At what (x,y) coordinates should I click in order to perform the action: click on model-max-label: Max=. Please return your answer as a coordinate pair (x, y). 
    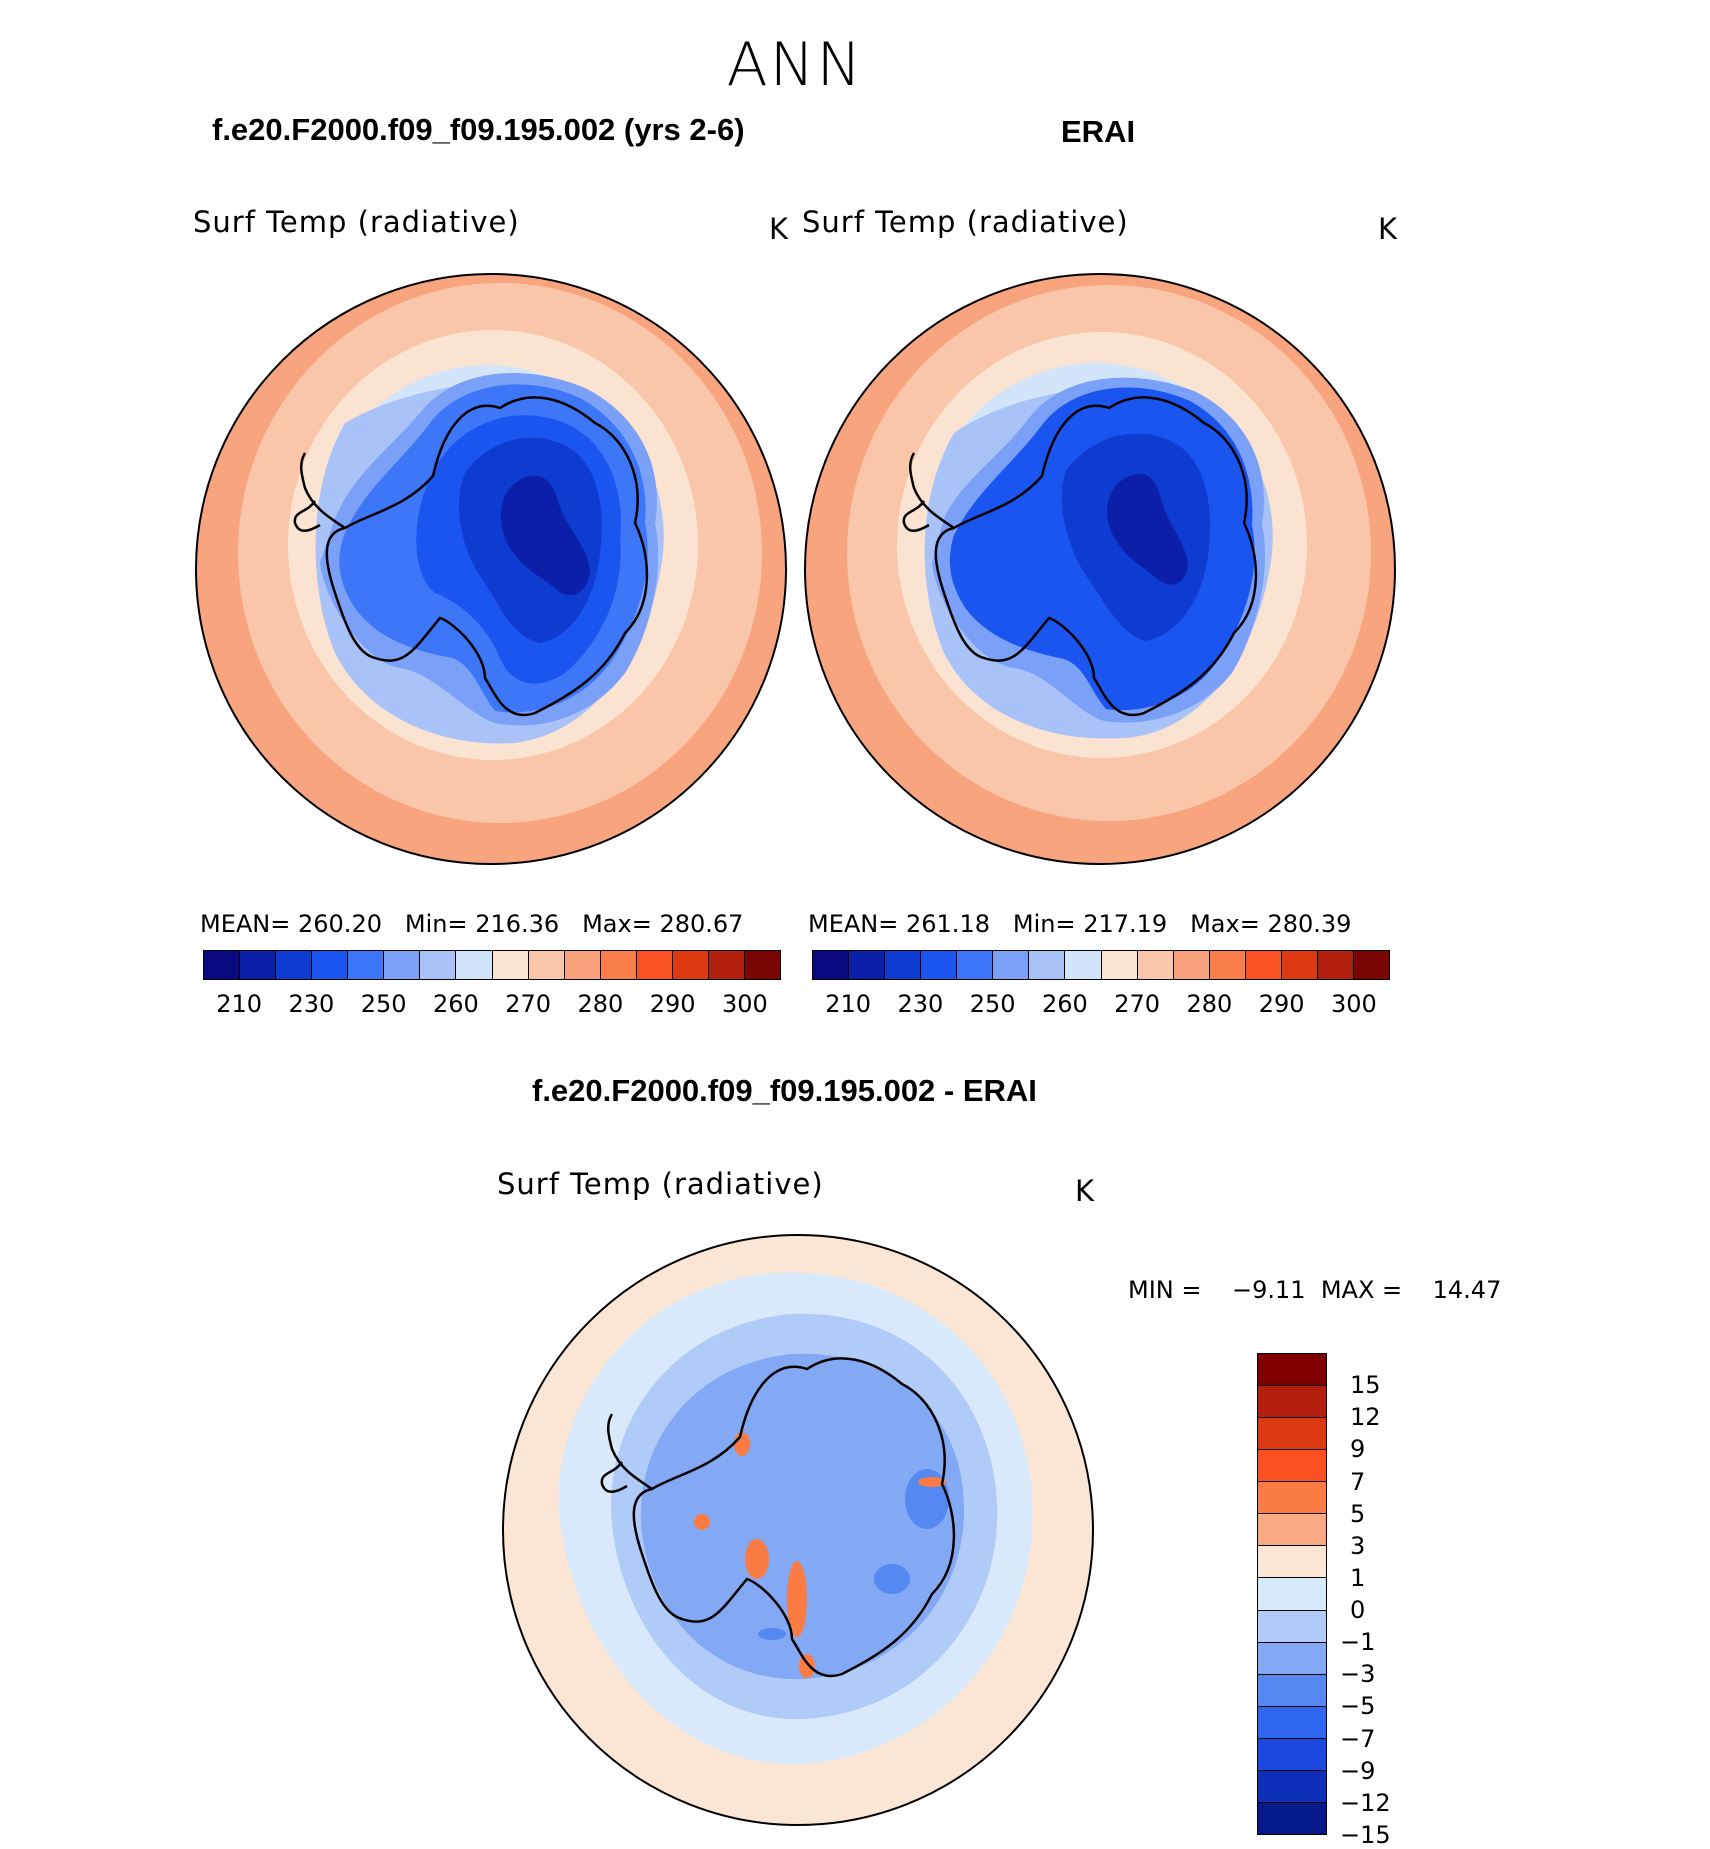
    Looking at the image, I should click on (617, 924).